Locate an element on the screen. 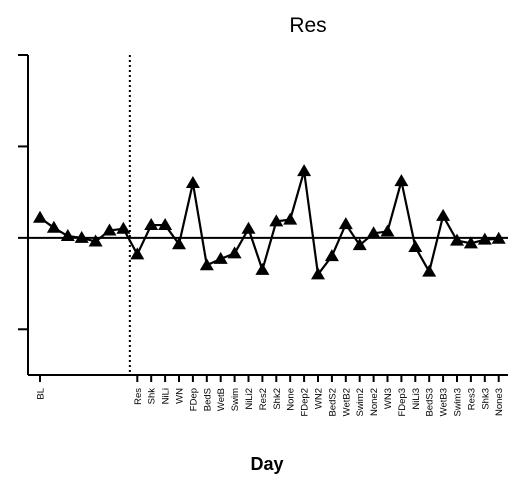 The height and width of the screenshot is (482, 518). x-tick-label: FDep3 is located at coordinates (402, 402).